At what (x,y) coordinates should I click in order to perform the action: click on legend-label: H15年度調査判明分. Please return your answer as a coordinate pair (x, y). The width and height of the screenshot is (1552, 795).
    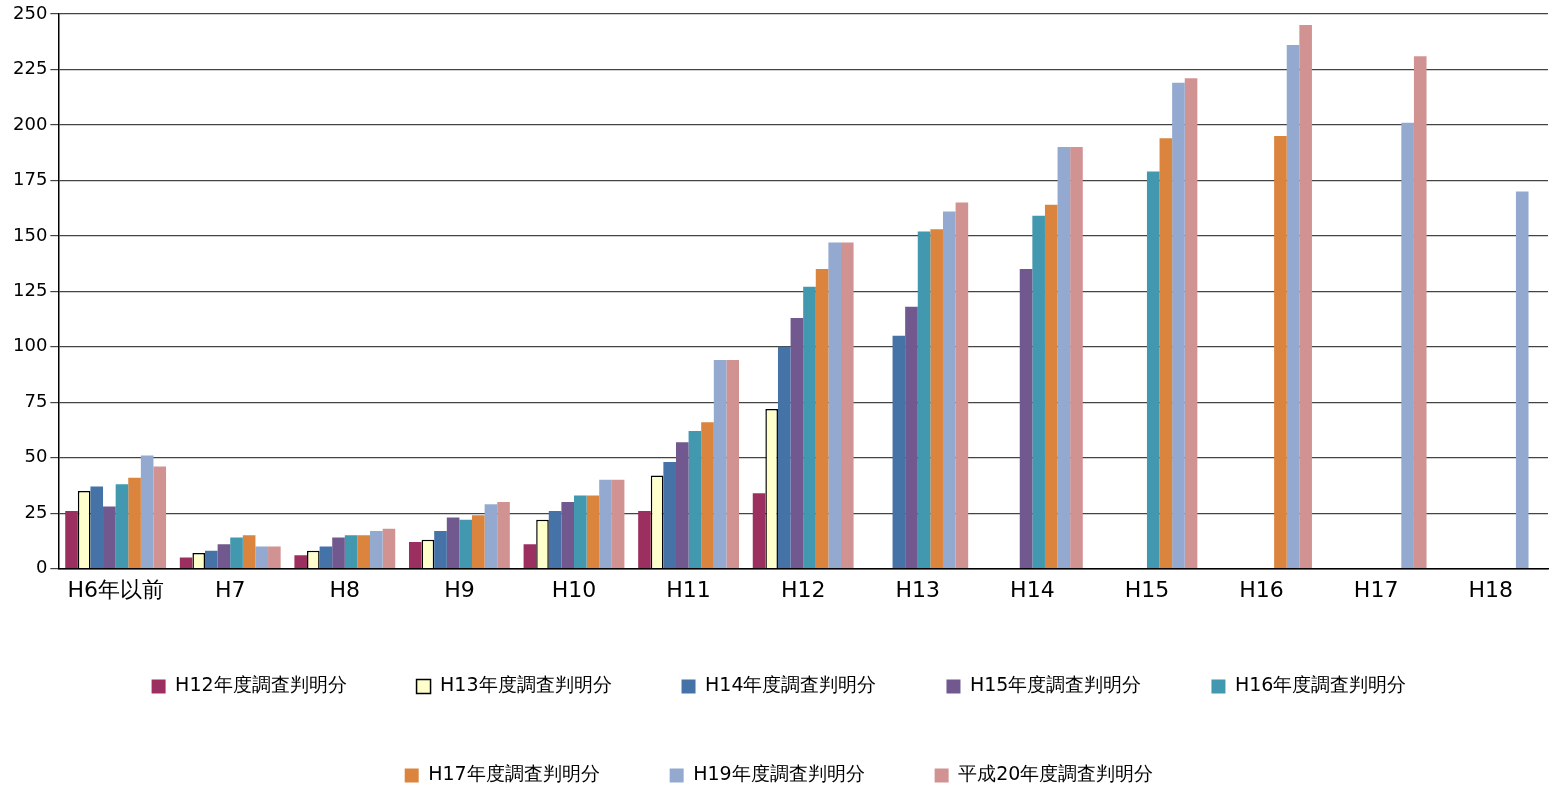
    Looking at the image, I should click on (1055, 684).